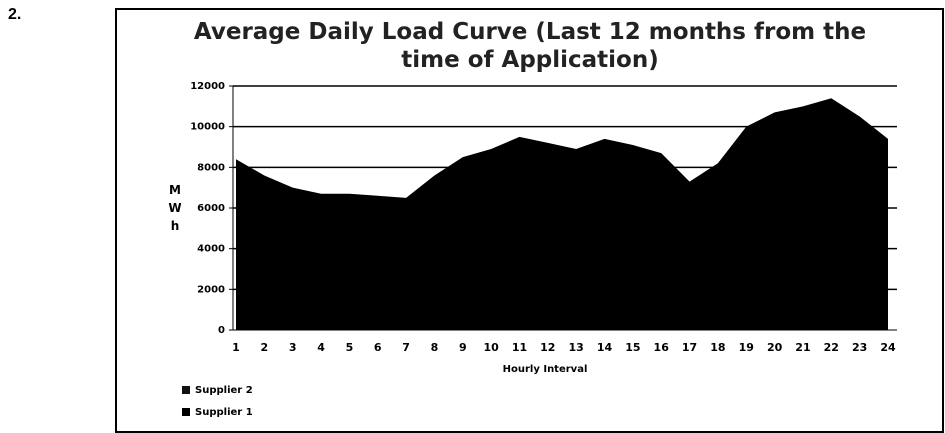 The image size is (945, 433). Describe the element at coordinates (406, 347) in the screenshot. I see `x-tick-label: 7` at that location.